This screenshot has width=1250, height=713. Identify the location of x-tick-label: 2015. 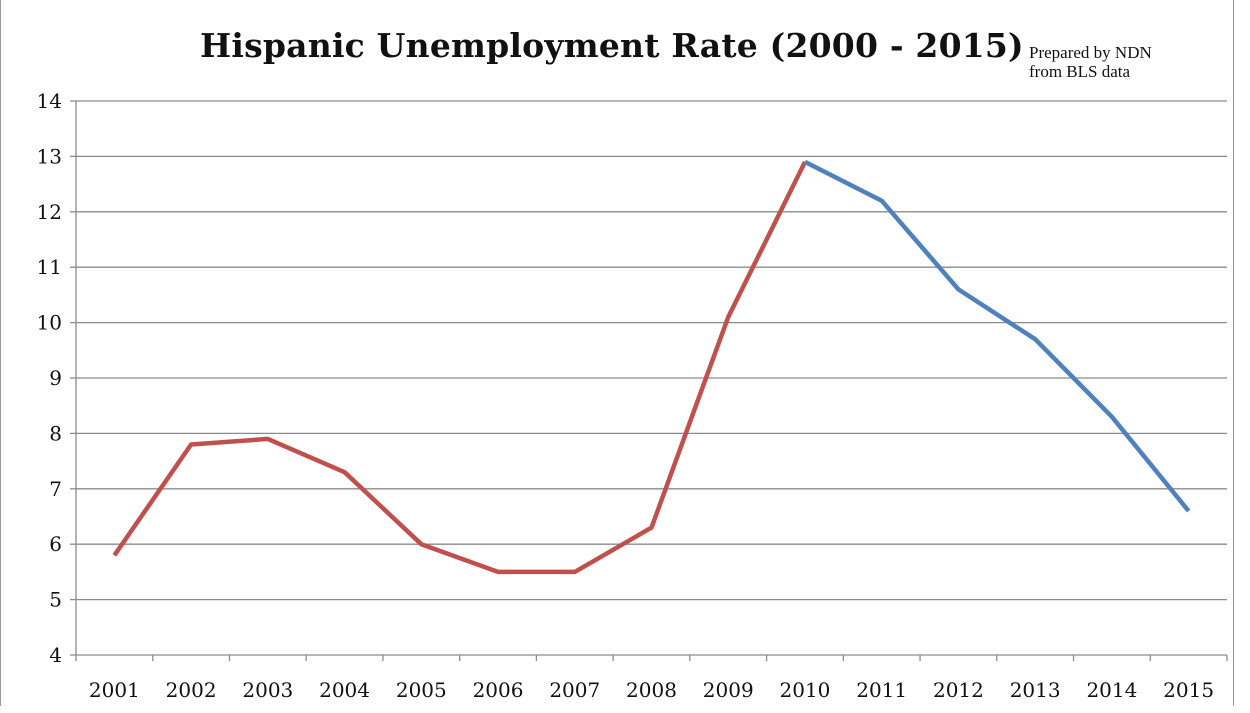
(1188, 690).